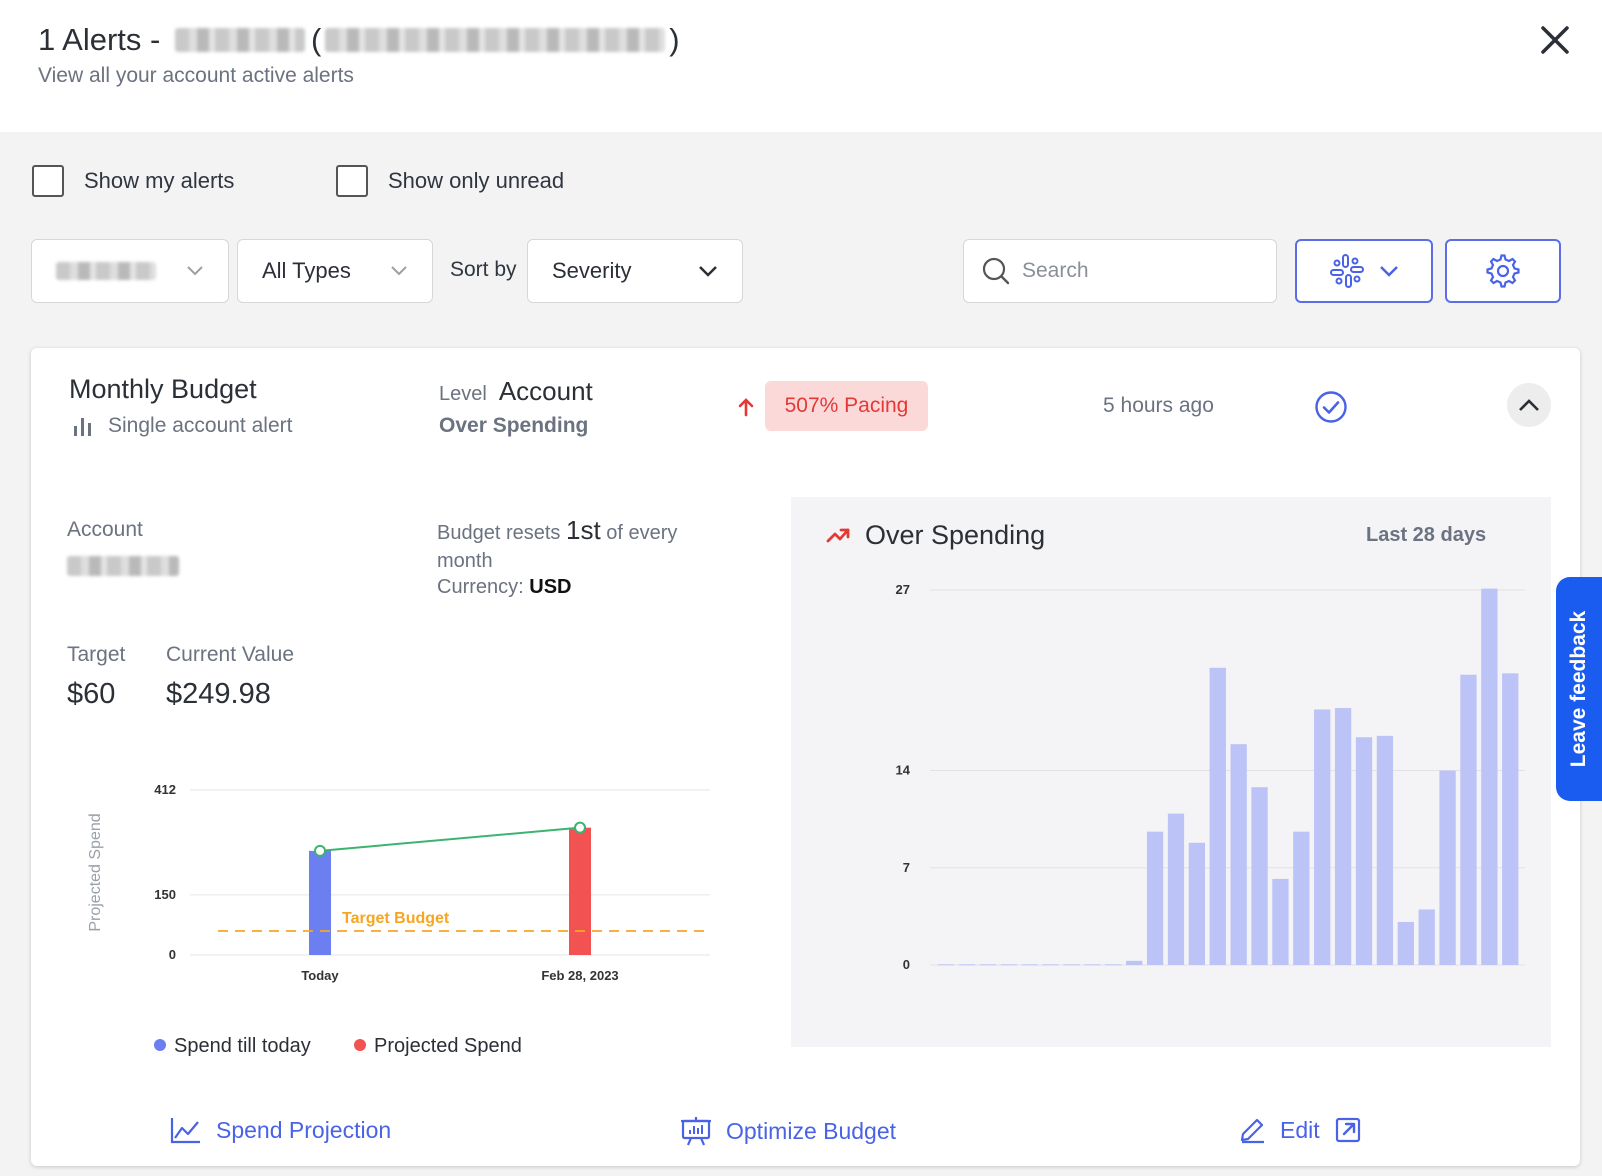 This screenshot has width=1602, height=1176. I want to click on sort-select-value: Severity, so click(592, 270).